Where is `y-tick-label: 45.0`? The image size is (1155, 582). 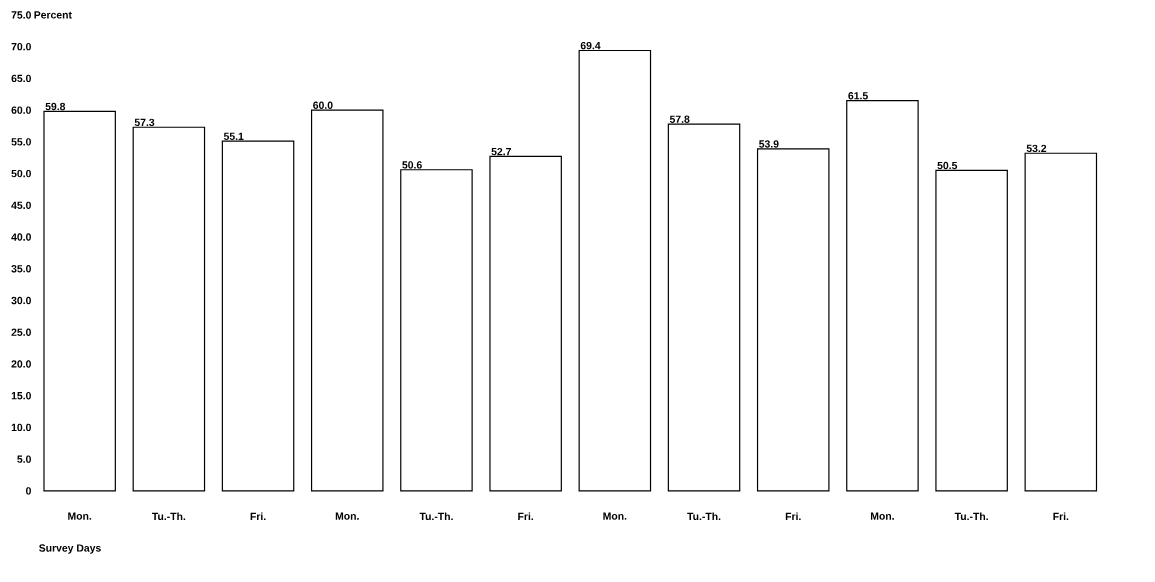
y-tick-label: 45.0 is located at coordinates (21, 205).